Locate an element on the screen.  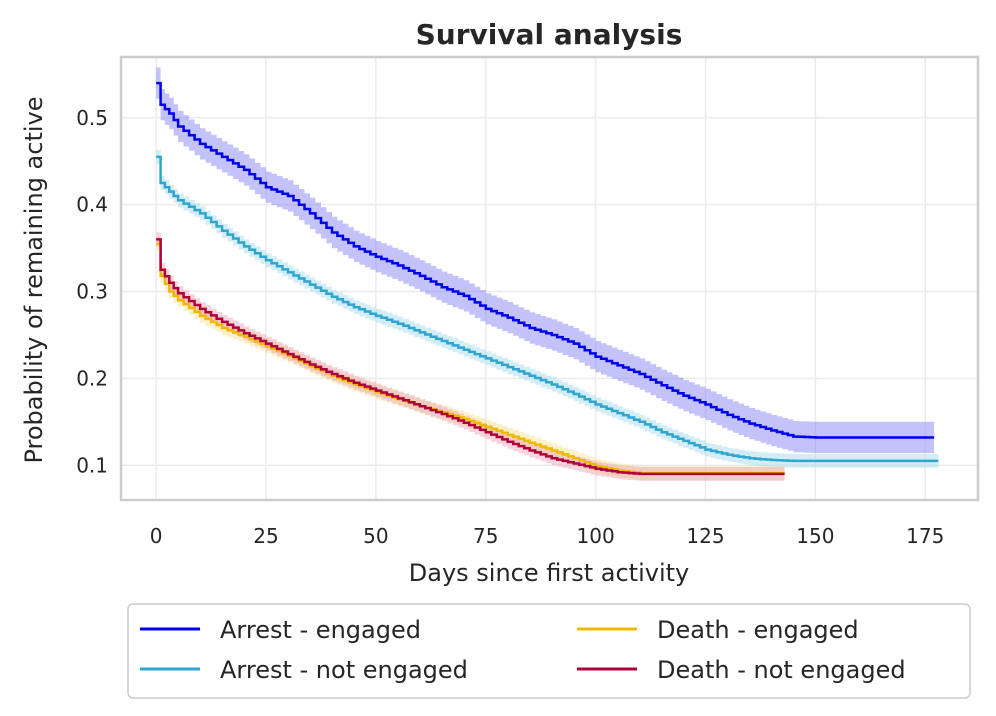
x-tick-label: 0 is located at coordinates (156, 536).